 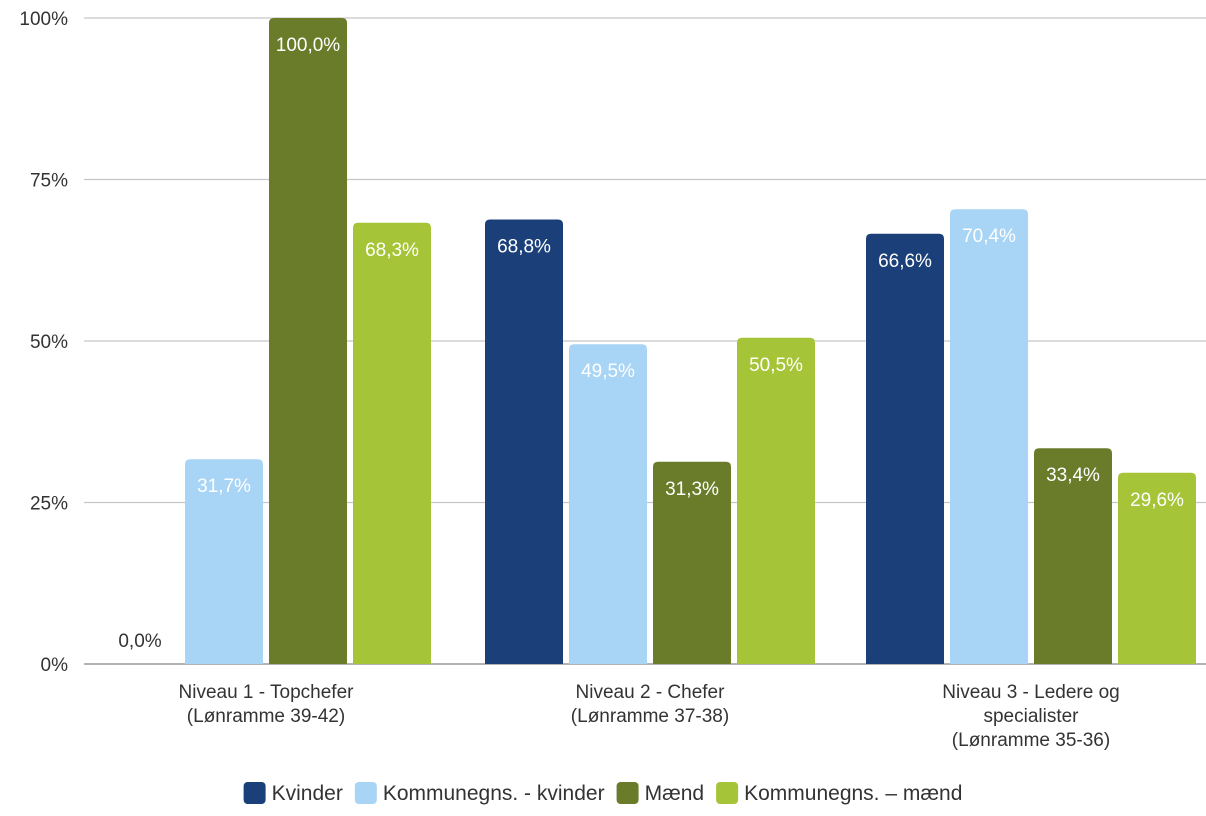 I want to click on x-category-label: Niveau 1 - Topchefer (Lønramme 39-42), so click(x=267, y=704).